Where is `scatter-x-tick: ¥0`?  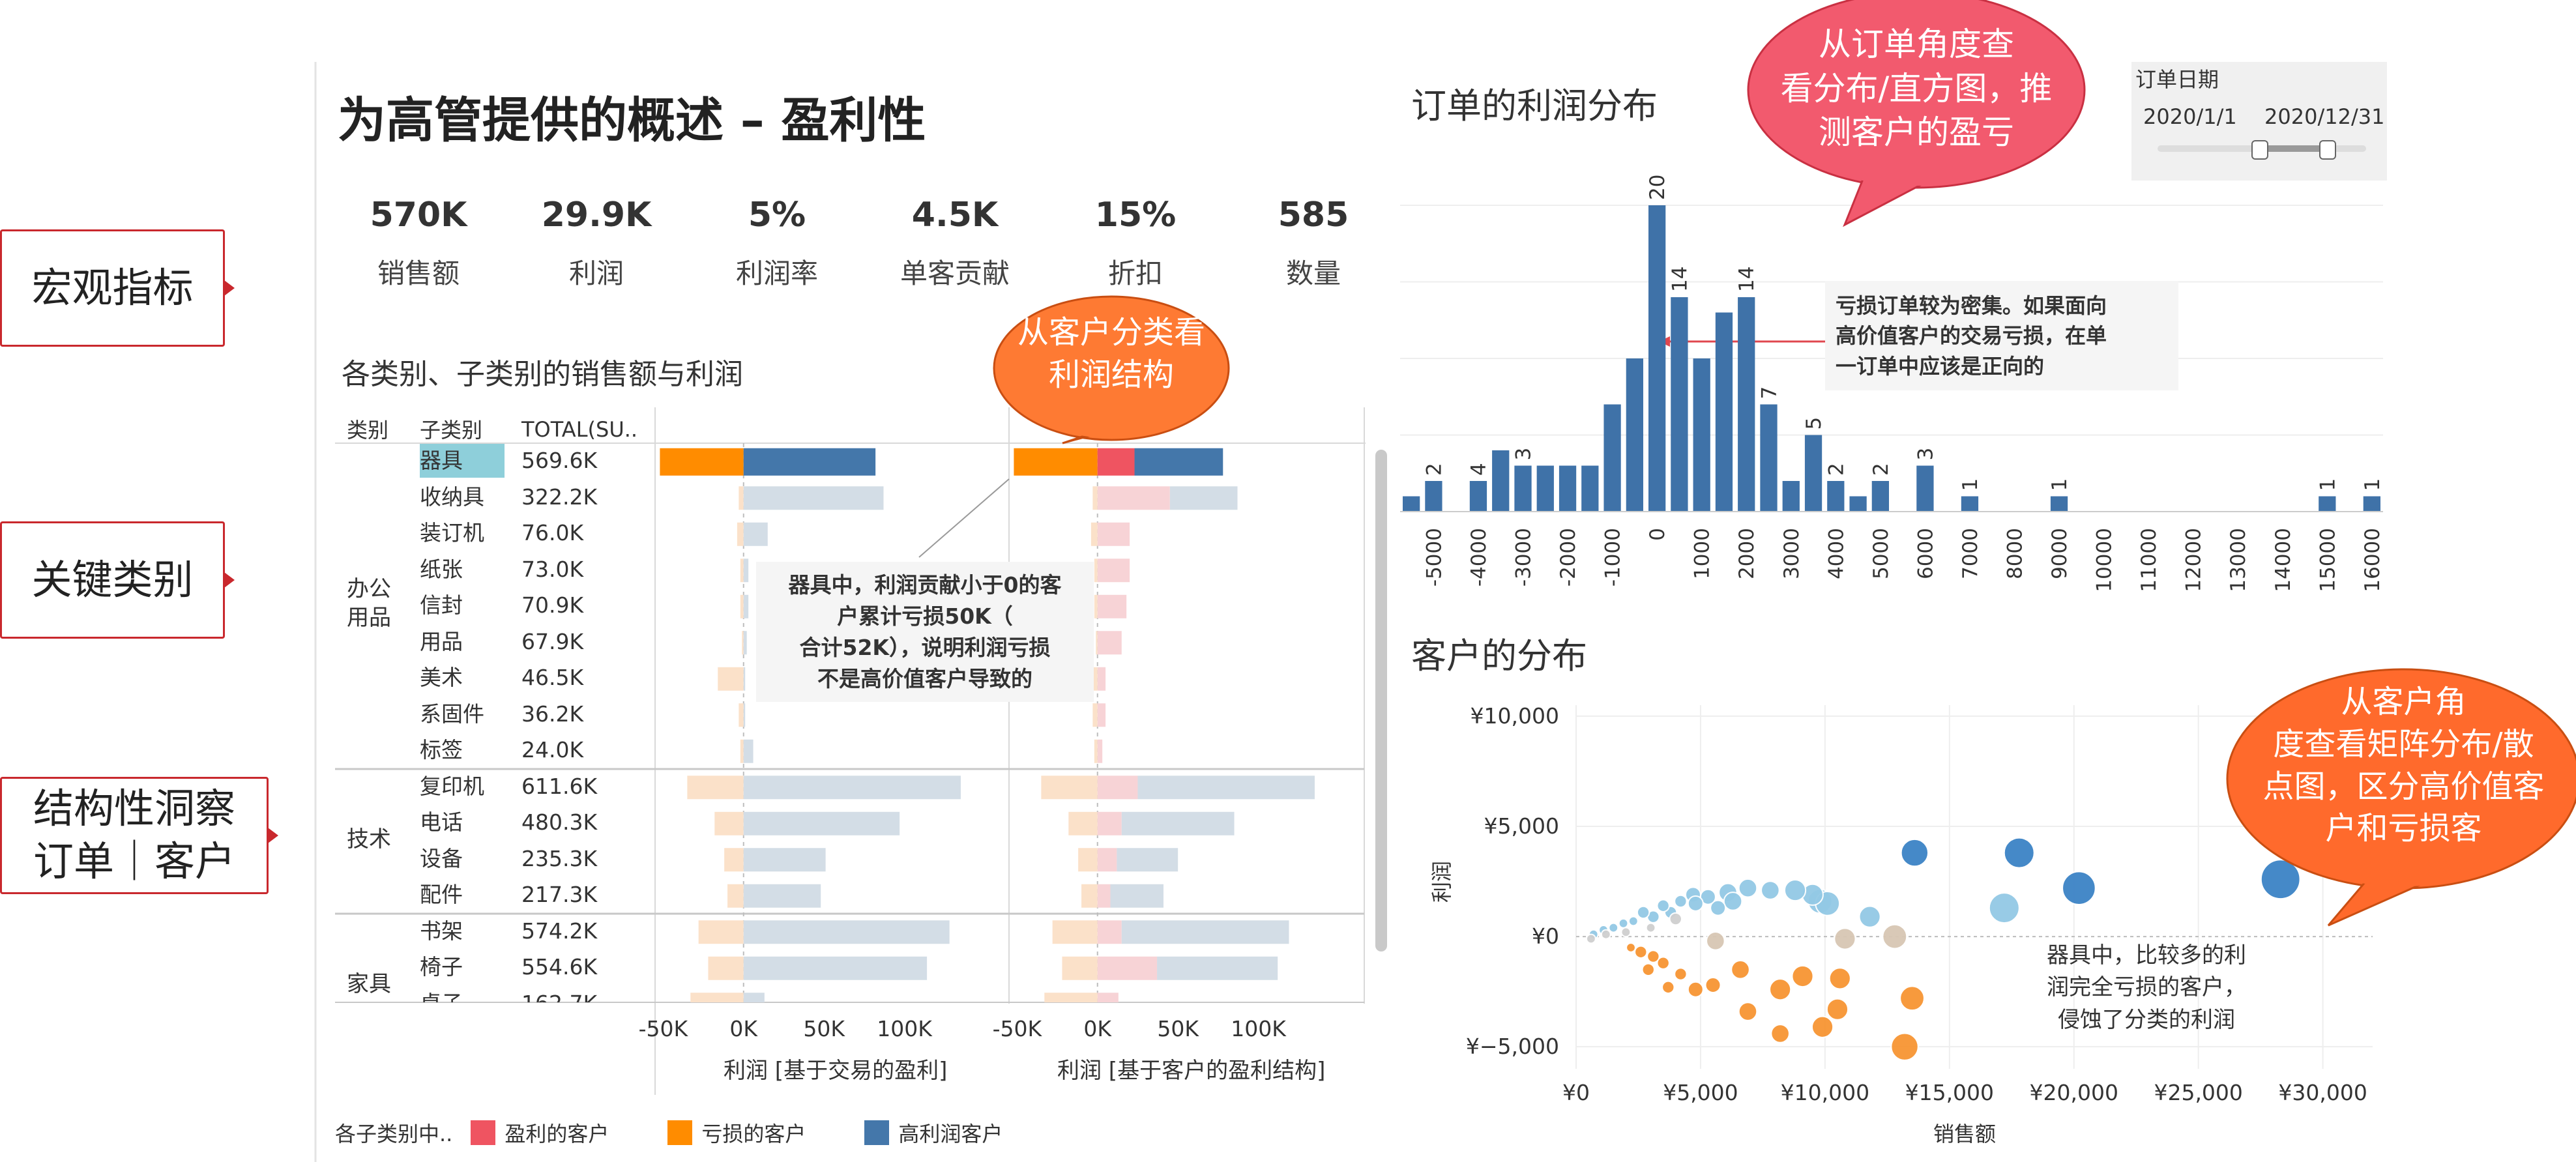 scatter-x-tick: ¥0 is located at coordinates (1576, 1092).